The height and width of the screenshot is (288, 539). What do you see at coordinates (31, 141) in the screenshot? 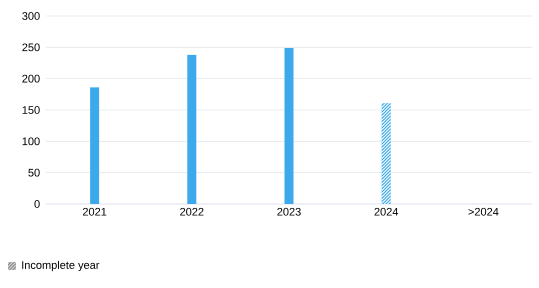
I see `y-tick-label: 100` at bounding box center [31, 141].